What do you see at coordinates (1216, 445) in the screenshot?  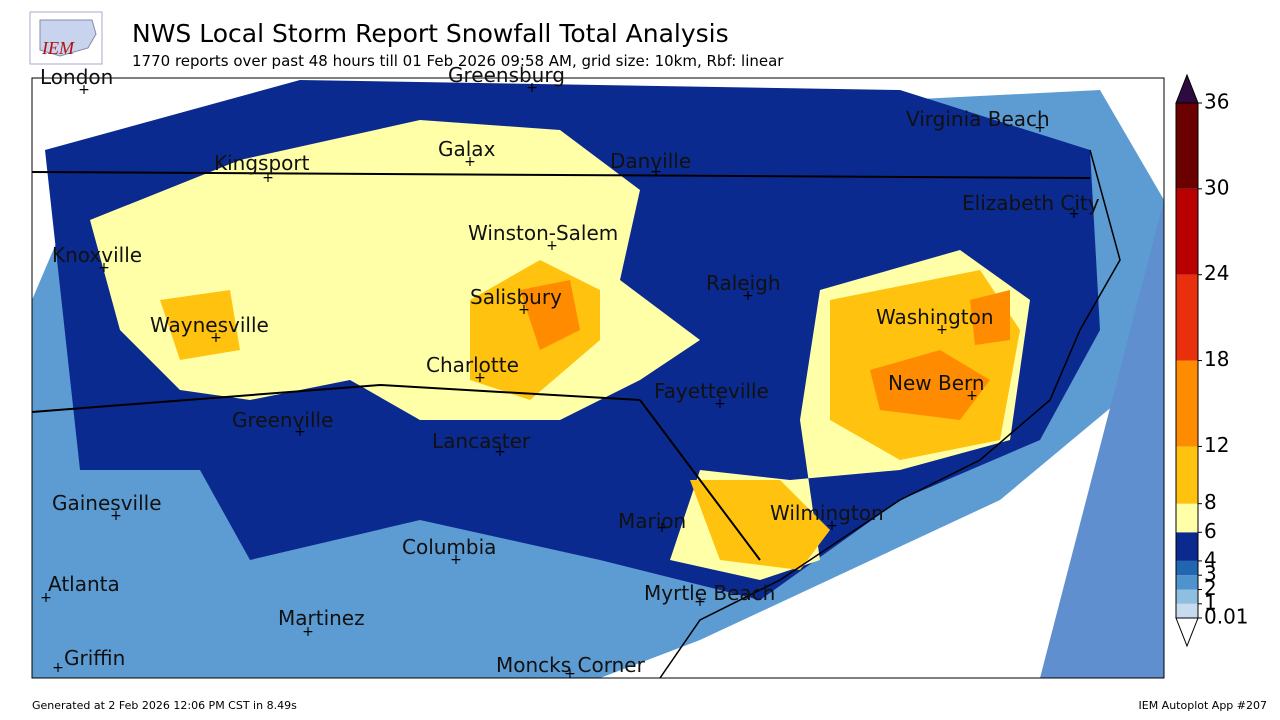 I see `colorbar-tick-label: 12` at bounding box center [1216, 445].